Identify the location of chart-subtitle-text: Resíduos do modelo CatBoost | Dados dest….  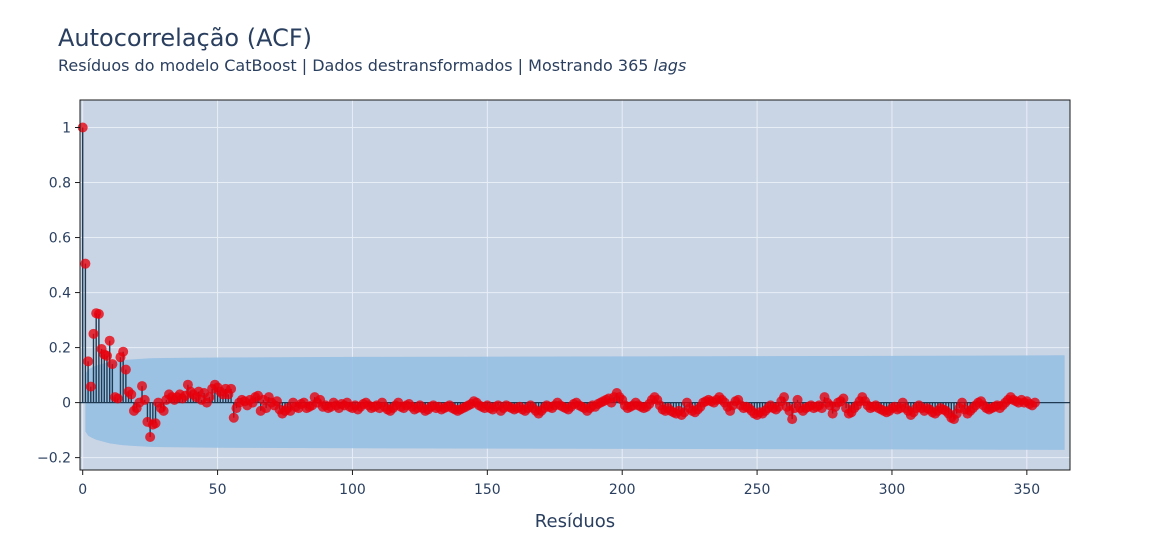
(353, 65).